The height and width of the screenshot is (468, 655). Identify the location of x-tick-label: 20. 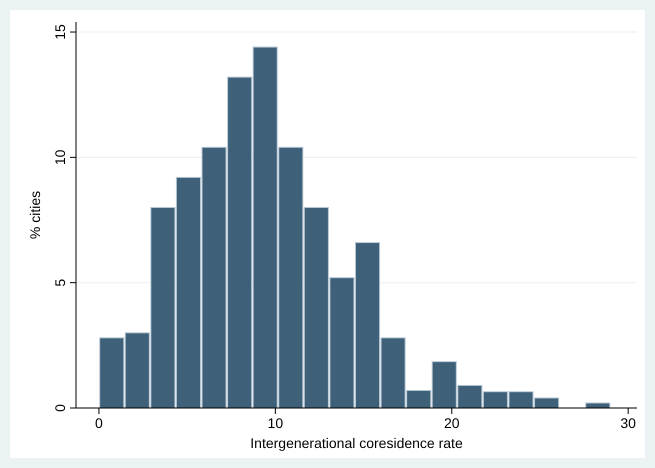
(452, 423).